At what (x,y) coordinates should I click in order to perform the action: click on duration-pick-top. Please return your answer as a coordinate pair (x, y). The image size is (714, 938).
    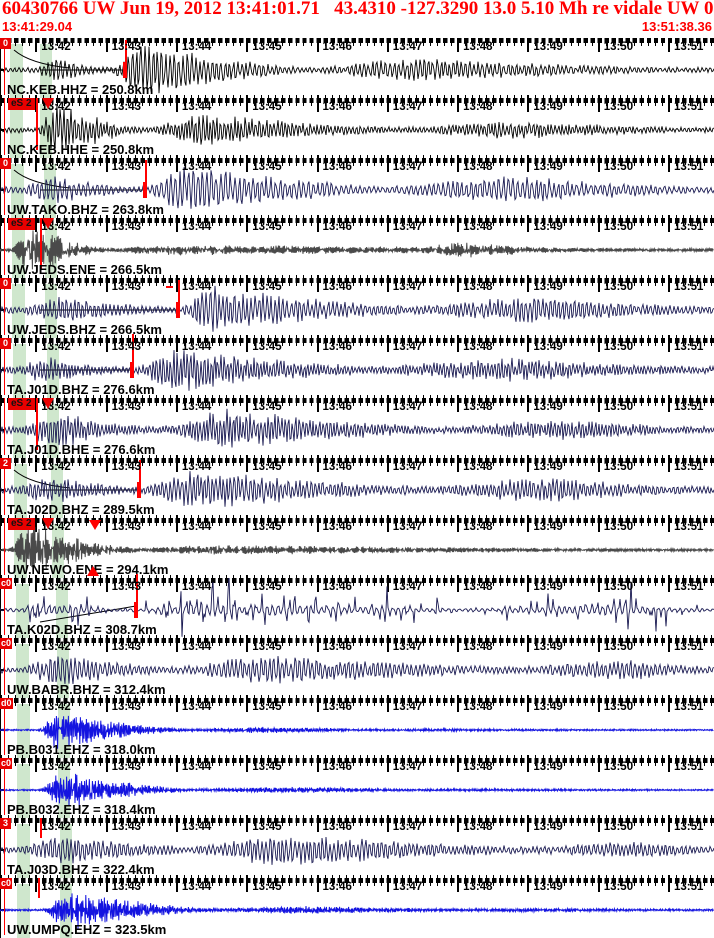
    Looking at the image, I should click on (95, 525).